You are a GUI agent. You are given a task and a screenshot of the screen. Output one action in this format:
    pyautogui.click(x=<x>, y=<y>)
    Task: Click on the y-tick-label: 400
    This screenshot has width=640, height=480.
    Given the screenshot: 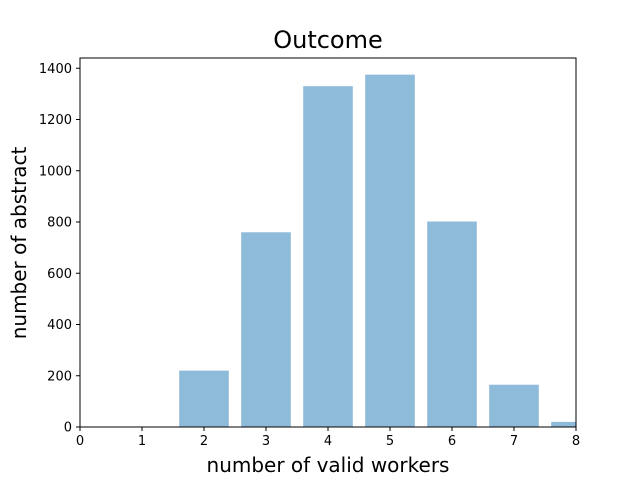 What is the action you would take?
    pyautogui.click(x=59, y=325)
    